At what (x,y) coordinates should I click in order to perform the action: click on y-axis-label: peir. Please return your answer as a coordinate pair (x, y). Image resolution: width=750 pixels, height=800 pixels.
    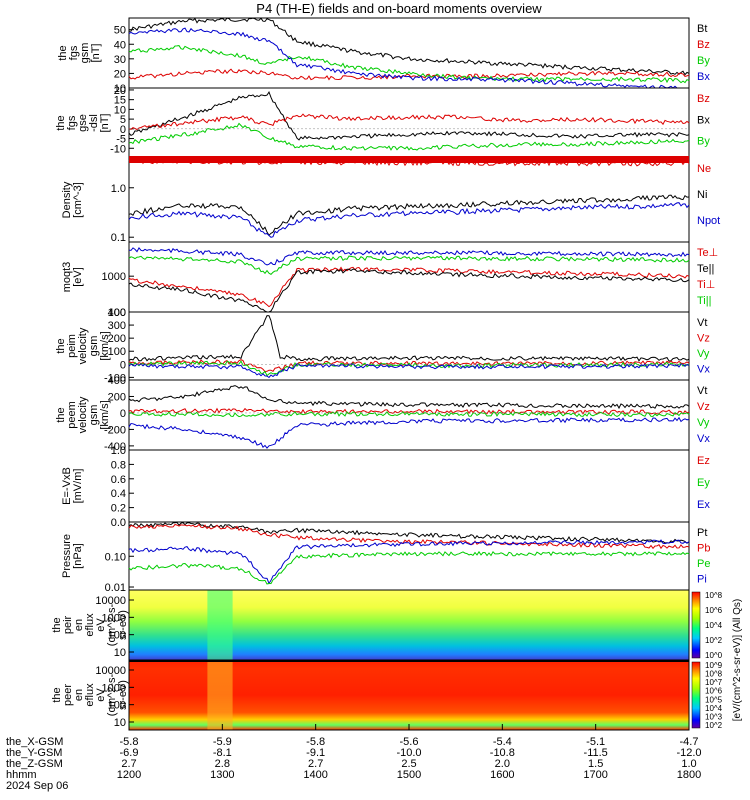
    Looking at the image, I should click on (68, 624).